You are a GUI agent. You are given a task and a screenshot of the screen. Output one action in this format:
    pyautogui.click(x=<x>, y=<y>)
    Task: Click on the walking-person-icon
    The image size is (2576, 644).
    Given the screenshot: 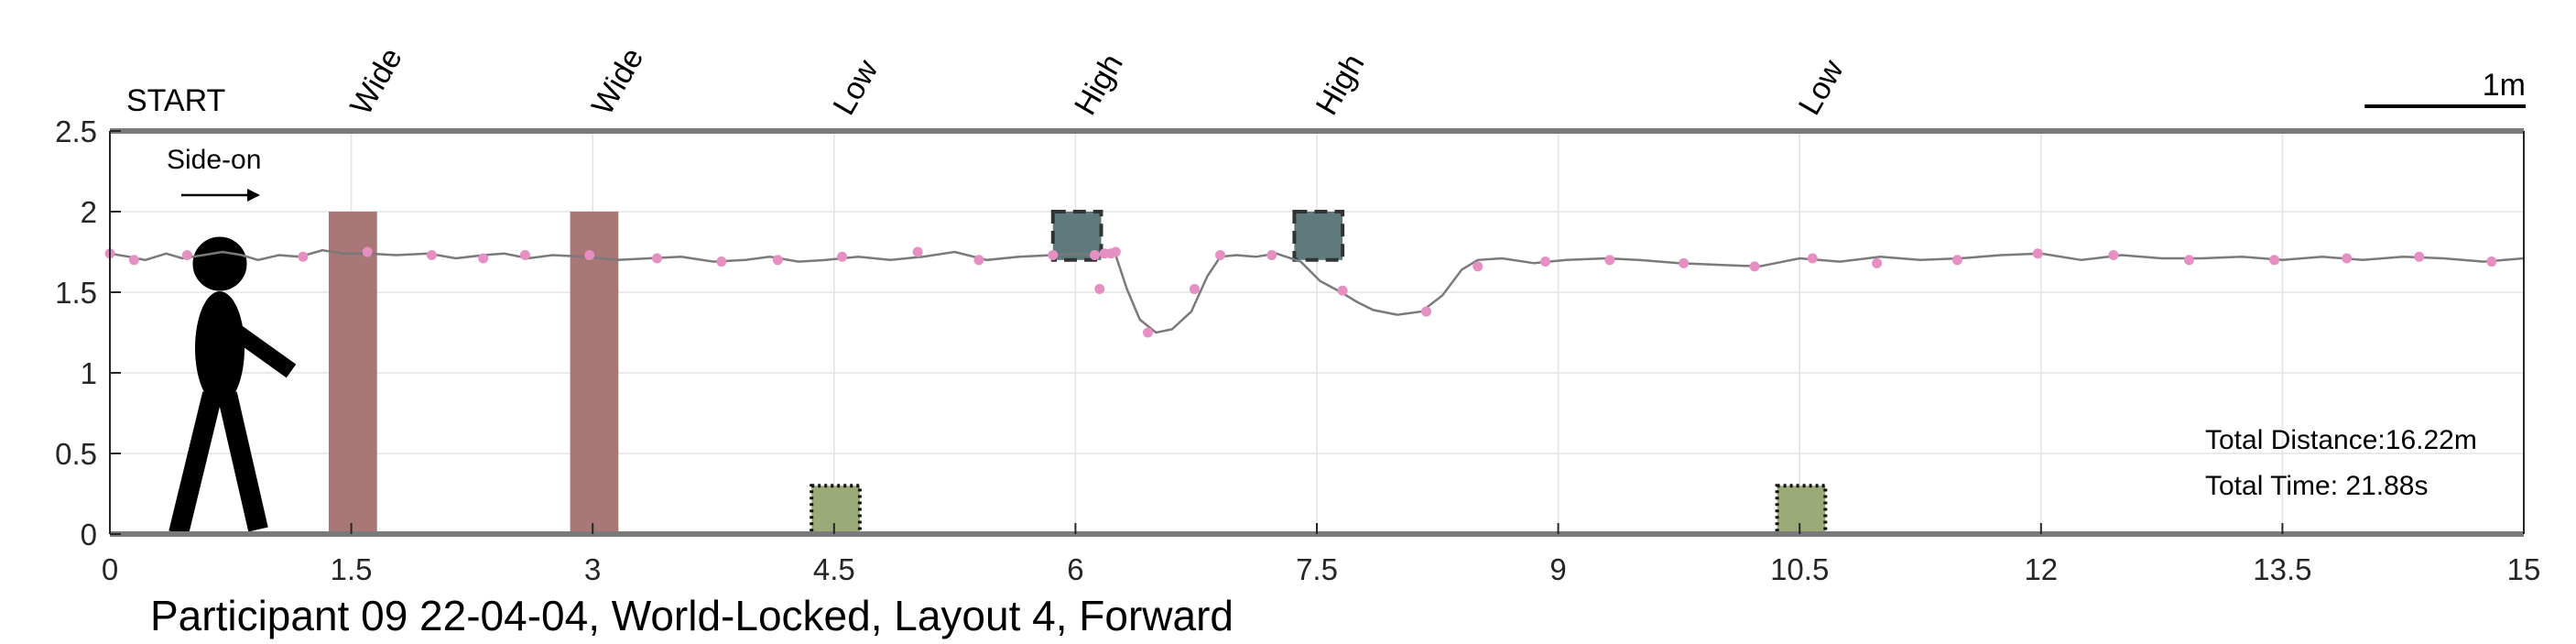 What is the action you would take?
    pyautogui.click(x=232, y=386)
    